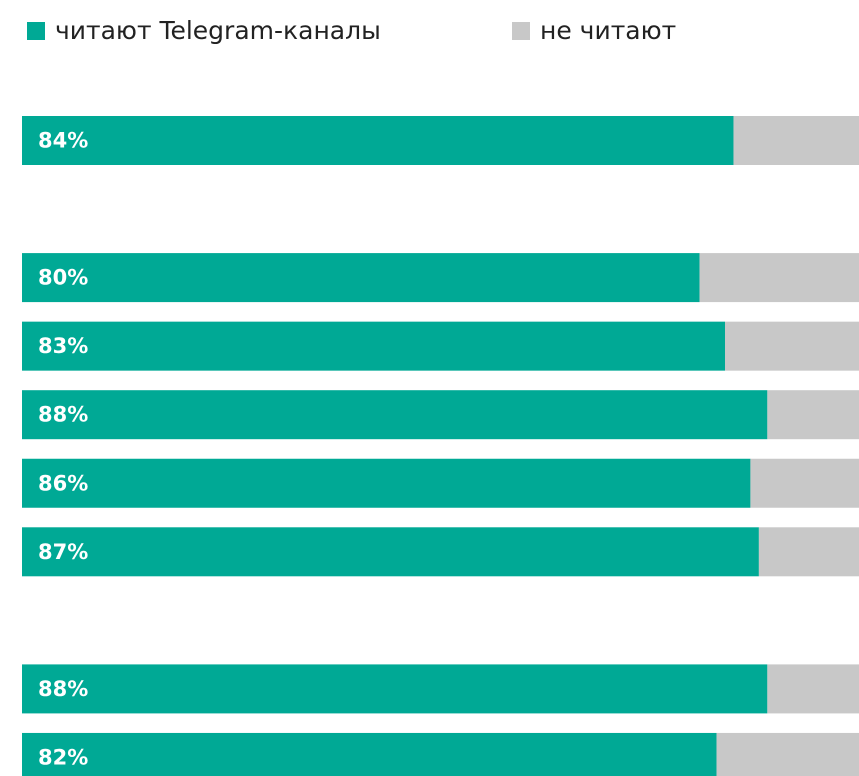  What do you see at coordinates (218, 30) in the screenshot?
I see `legend-label: читают Telegram-каналы` at bounding box center [218, 30].